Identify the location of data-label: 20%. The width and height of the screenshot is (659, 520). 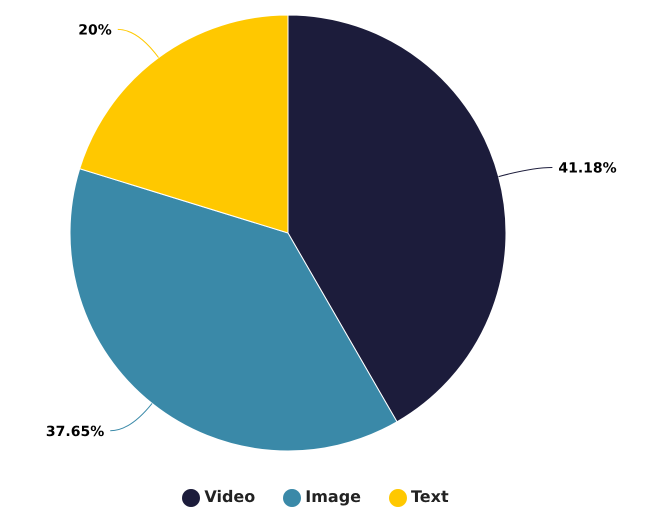
(95, 30).